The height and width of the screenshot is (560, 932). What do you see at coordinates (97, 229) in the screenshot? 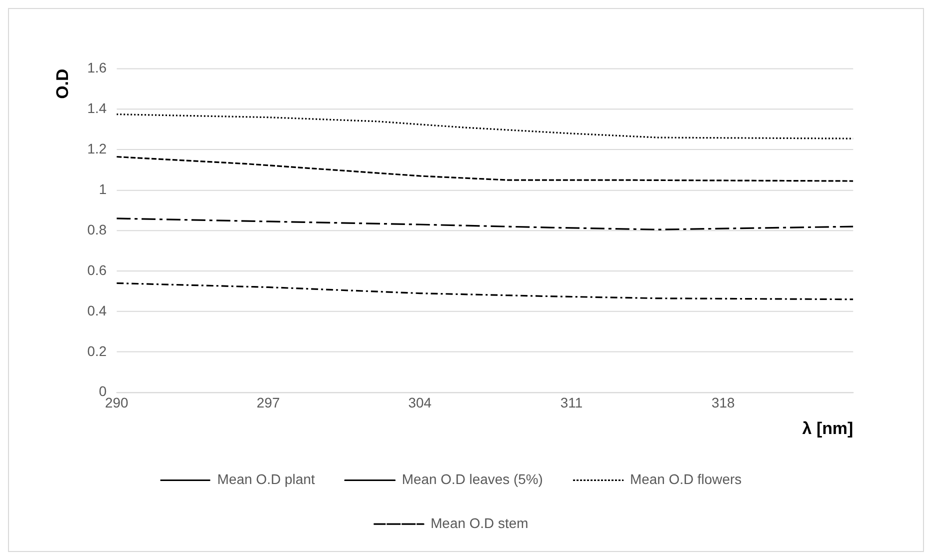
I see `y-tick-label: 0.8` at bounding box center [97, 229].